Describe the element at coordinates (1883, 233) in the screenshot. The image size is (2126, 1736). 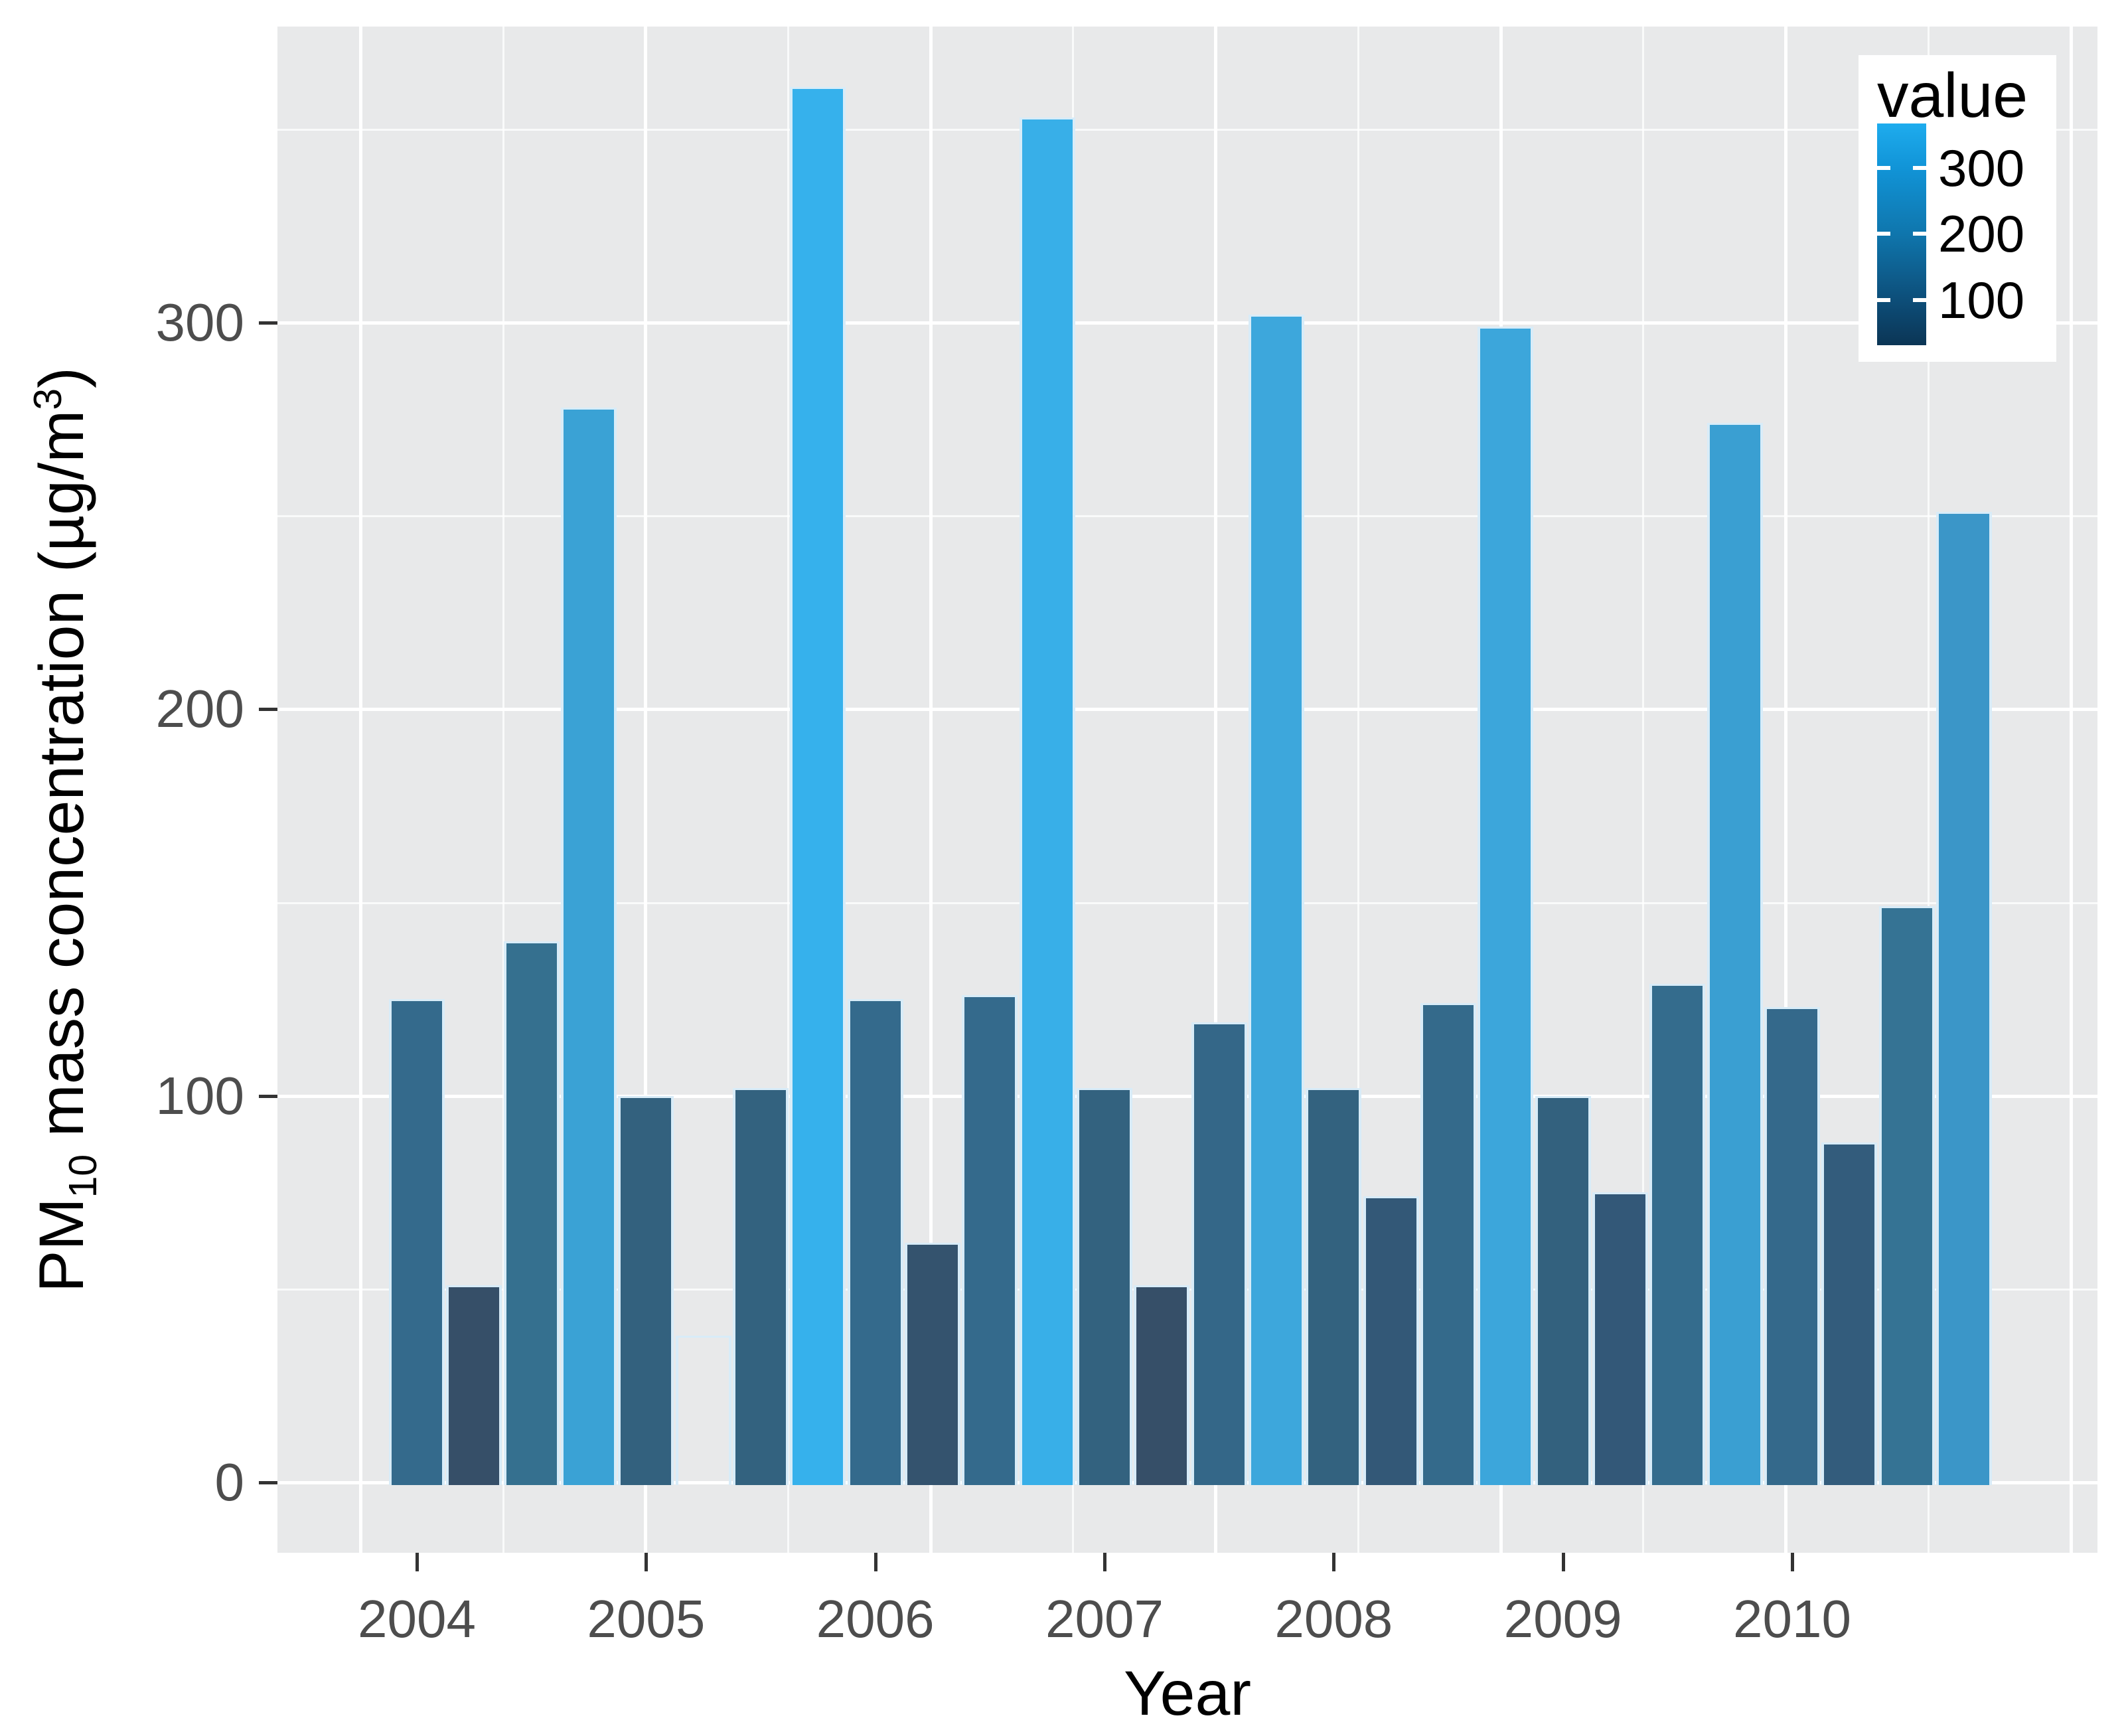
I see `legend-tick-200-left` at that location.